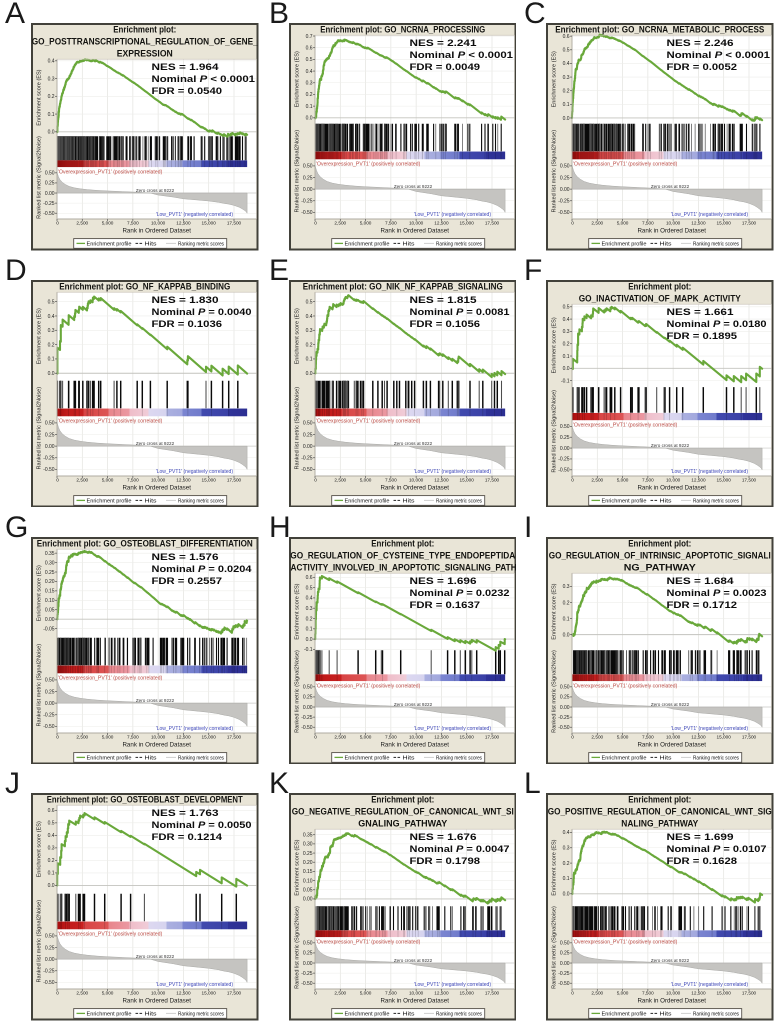 This screenshot has width=780, height=1031. Describe the element at coordinates (202, 569) in the screenshot. I see `svg-text: Nominal P = 0.0204` at that location.